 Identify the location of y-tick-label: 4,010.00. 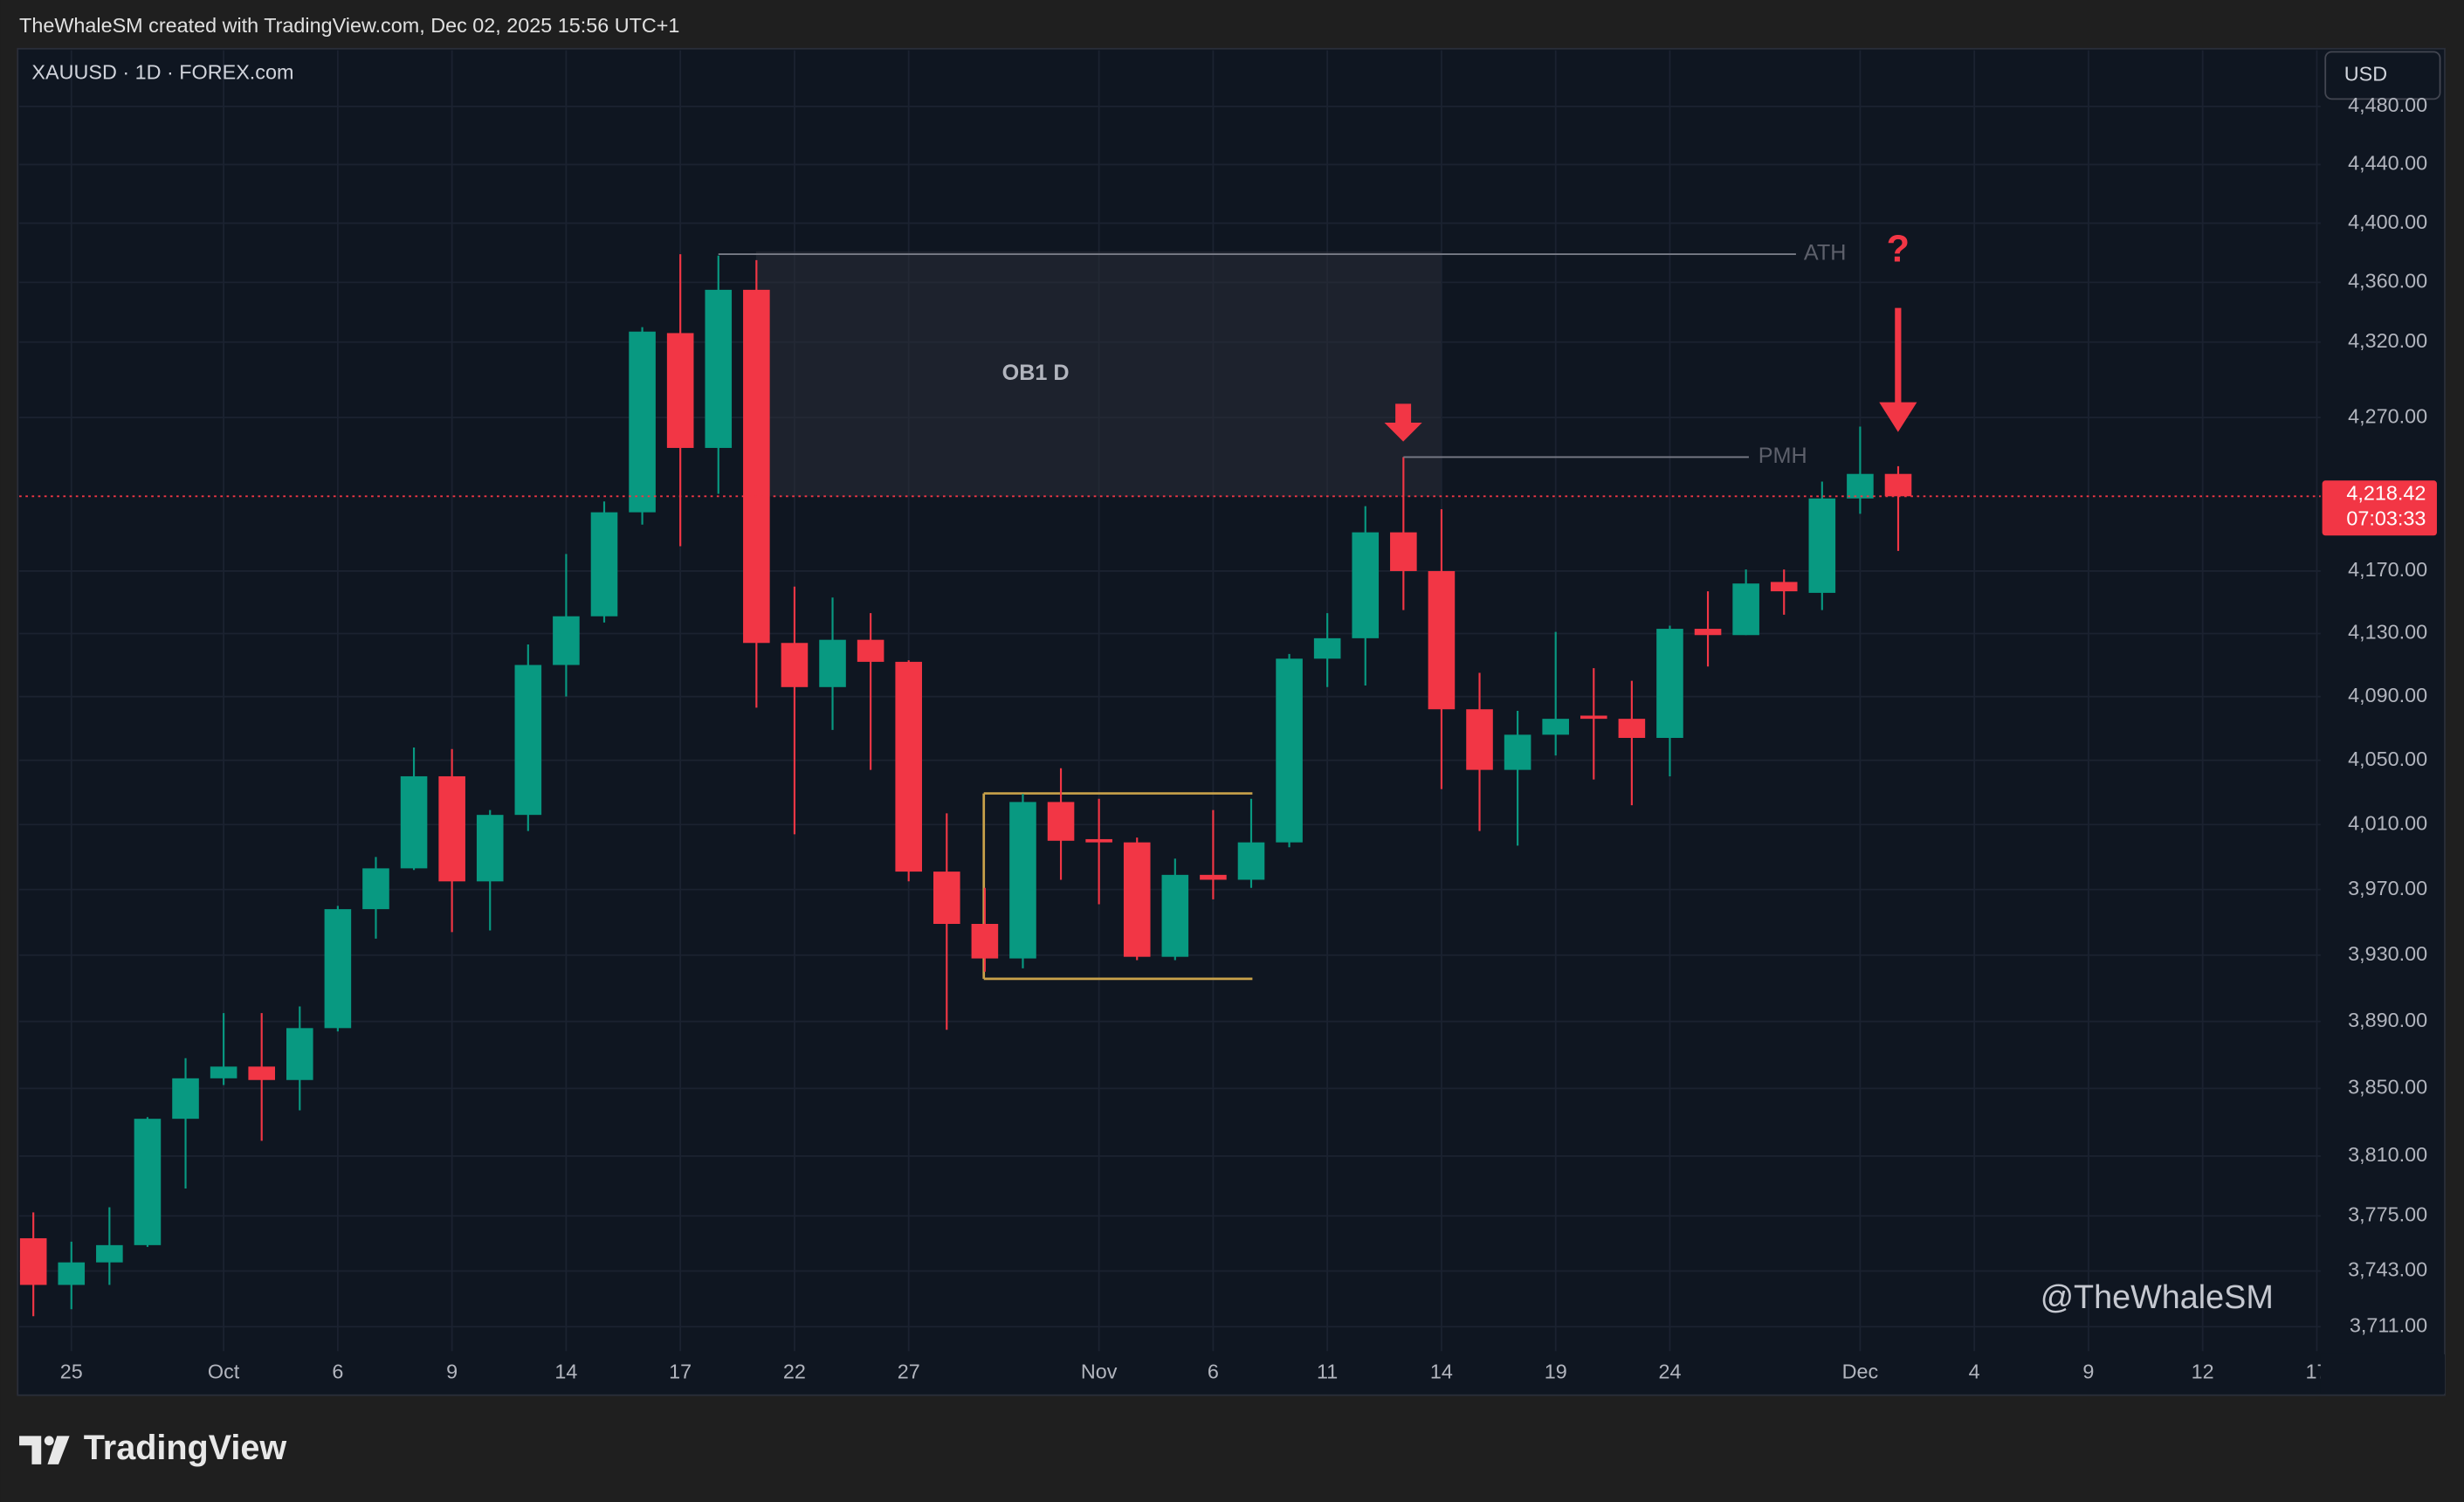
(2387, 823).